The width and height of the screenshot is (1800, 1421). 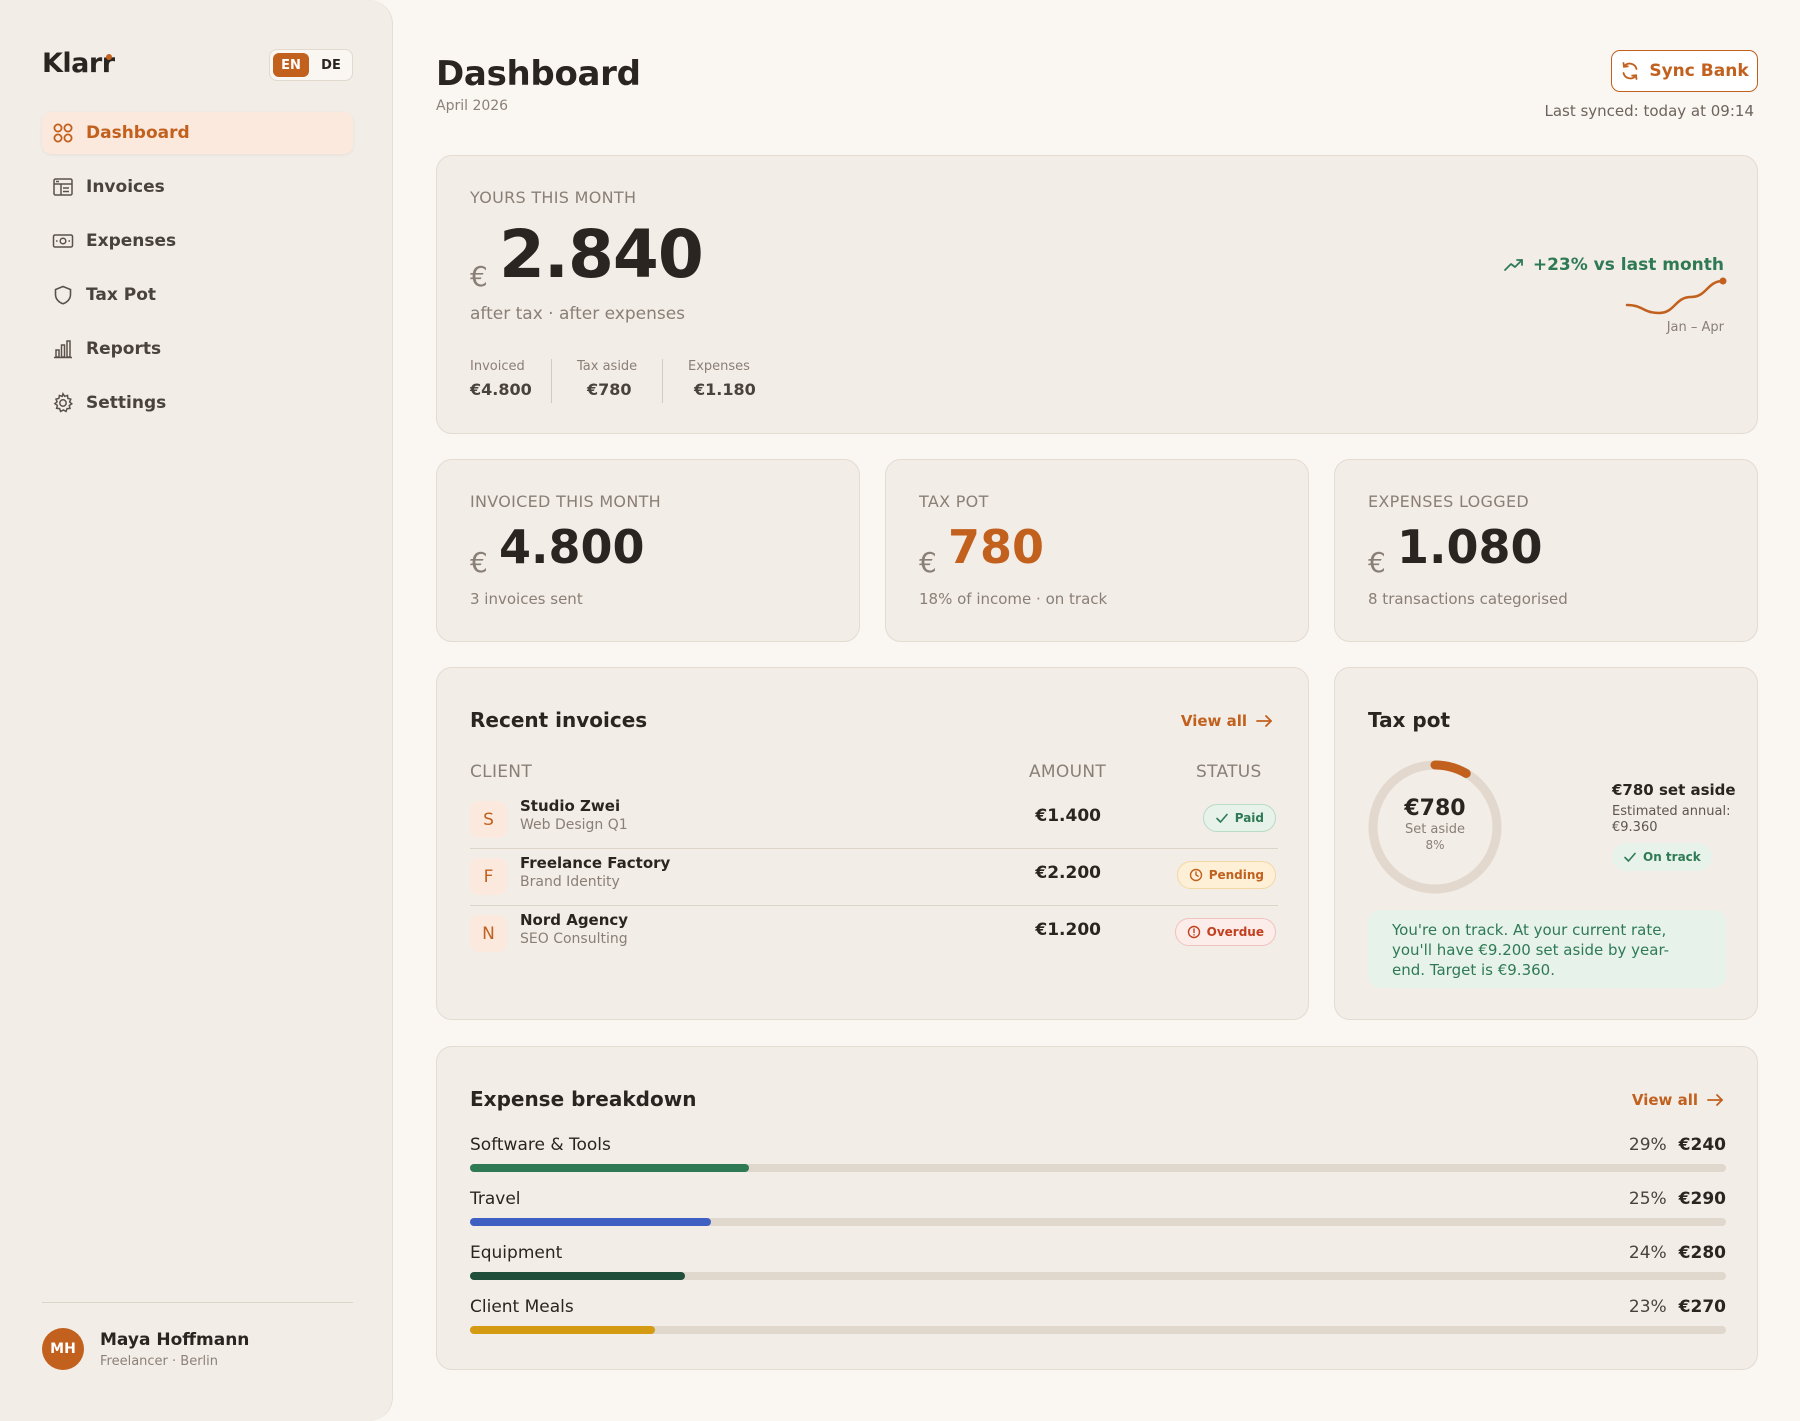 What do you see at coordinates (1684, 71) in the screenshot?
I see `sync-bank-button: Sync Bank` at bounding box center [1684, 71].